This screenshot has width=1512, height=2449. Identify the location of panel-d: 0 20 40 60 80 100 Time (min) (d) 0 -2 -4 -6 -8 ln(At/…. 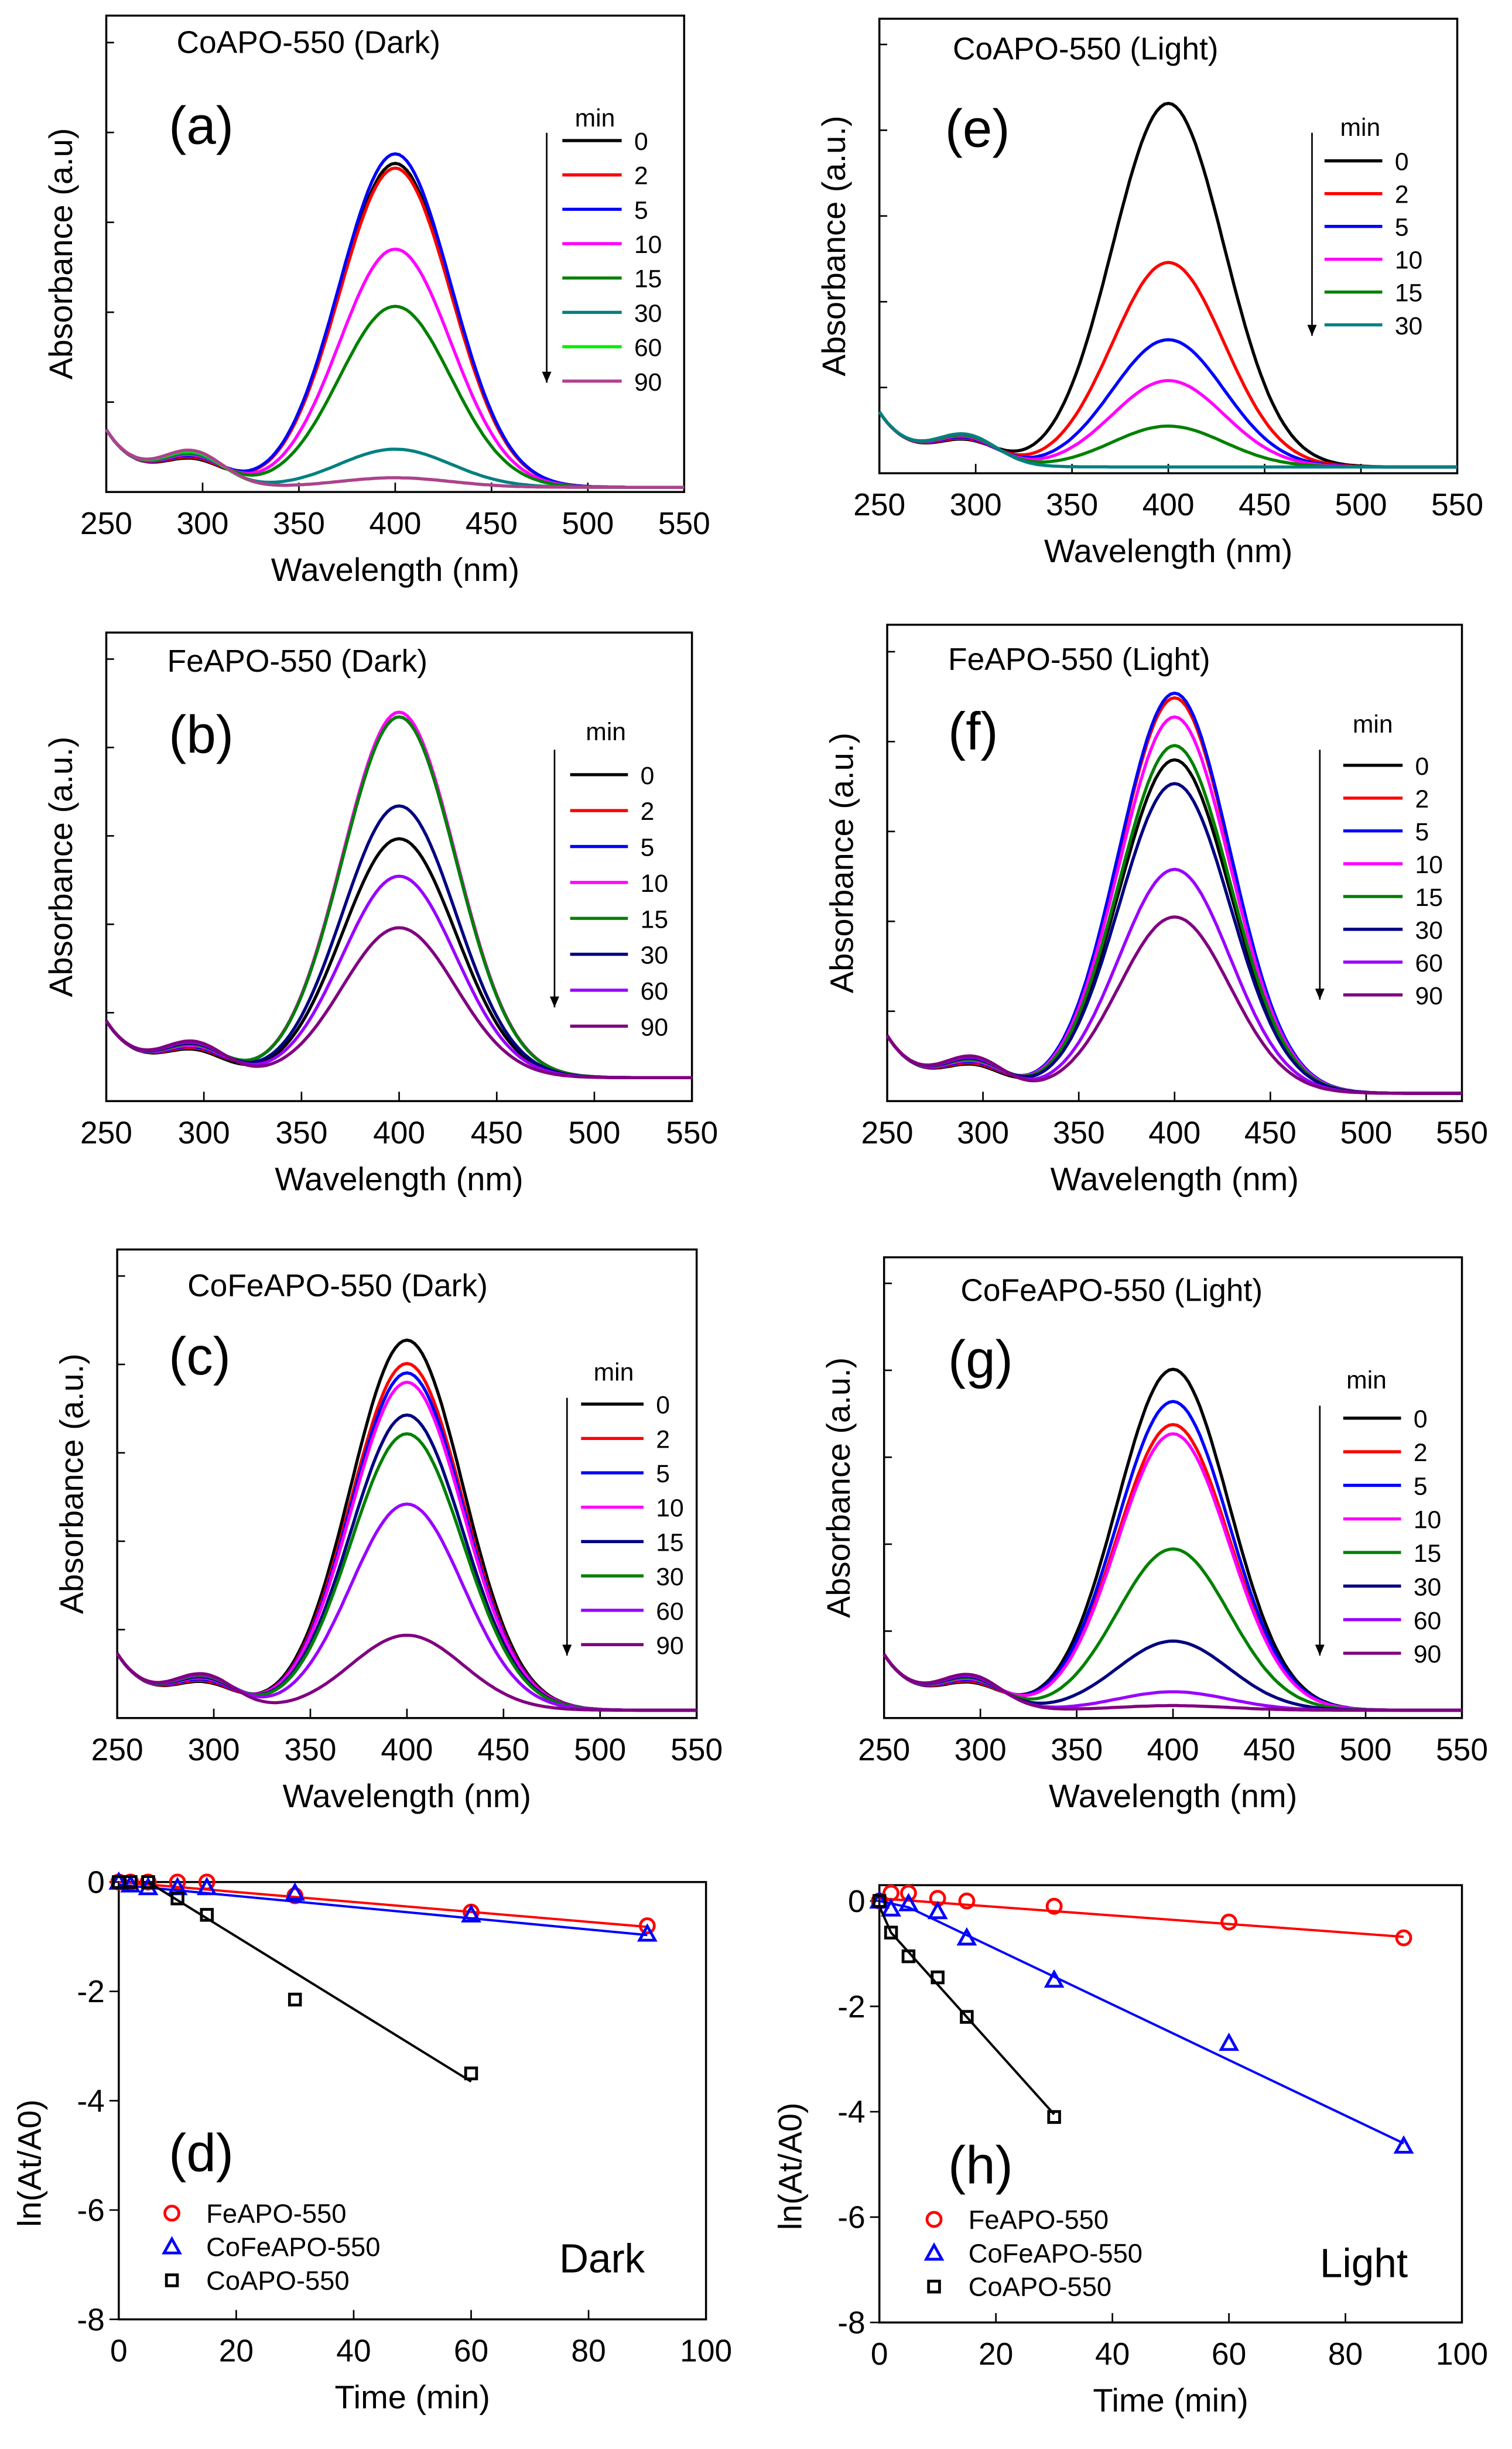
(371, 2141).